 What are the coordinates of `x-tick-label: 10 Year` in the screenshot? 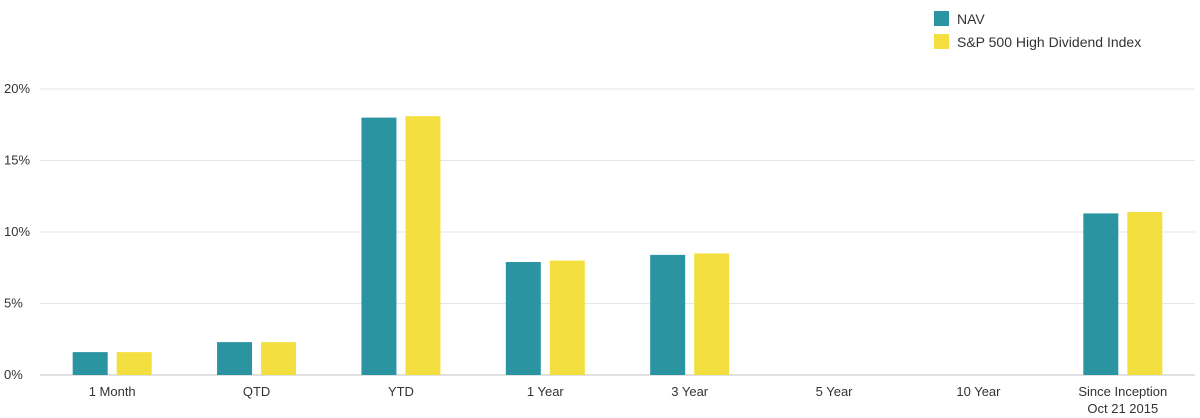 It's located at (978, 391).